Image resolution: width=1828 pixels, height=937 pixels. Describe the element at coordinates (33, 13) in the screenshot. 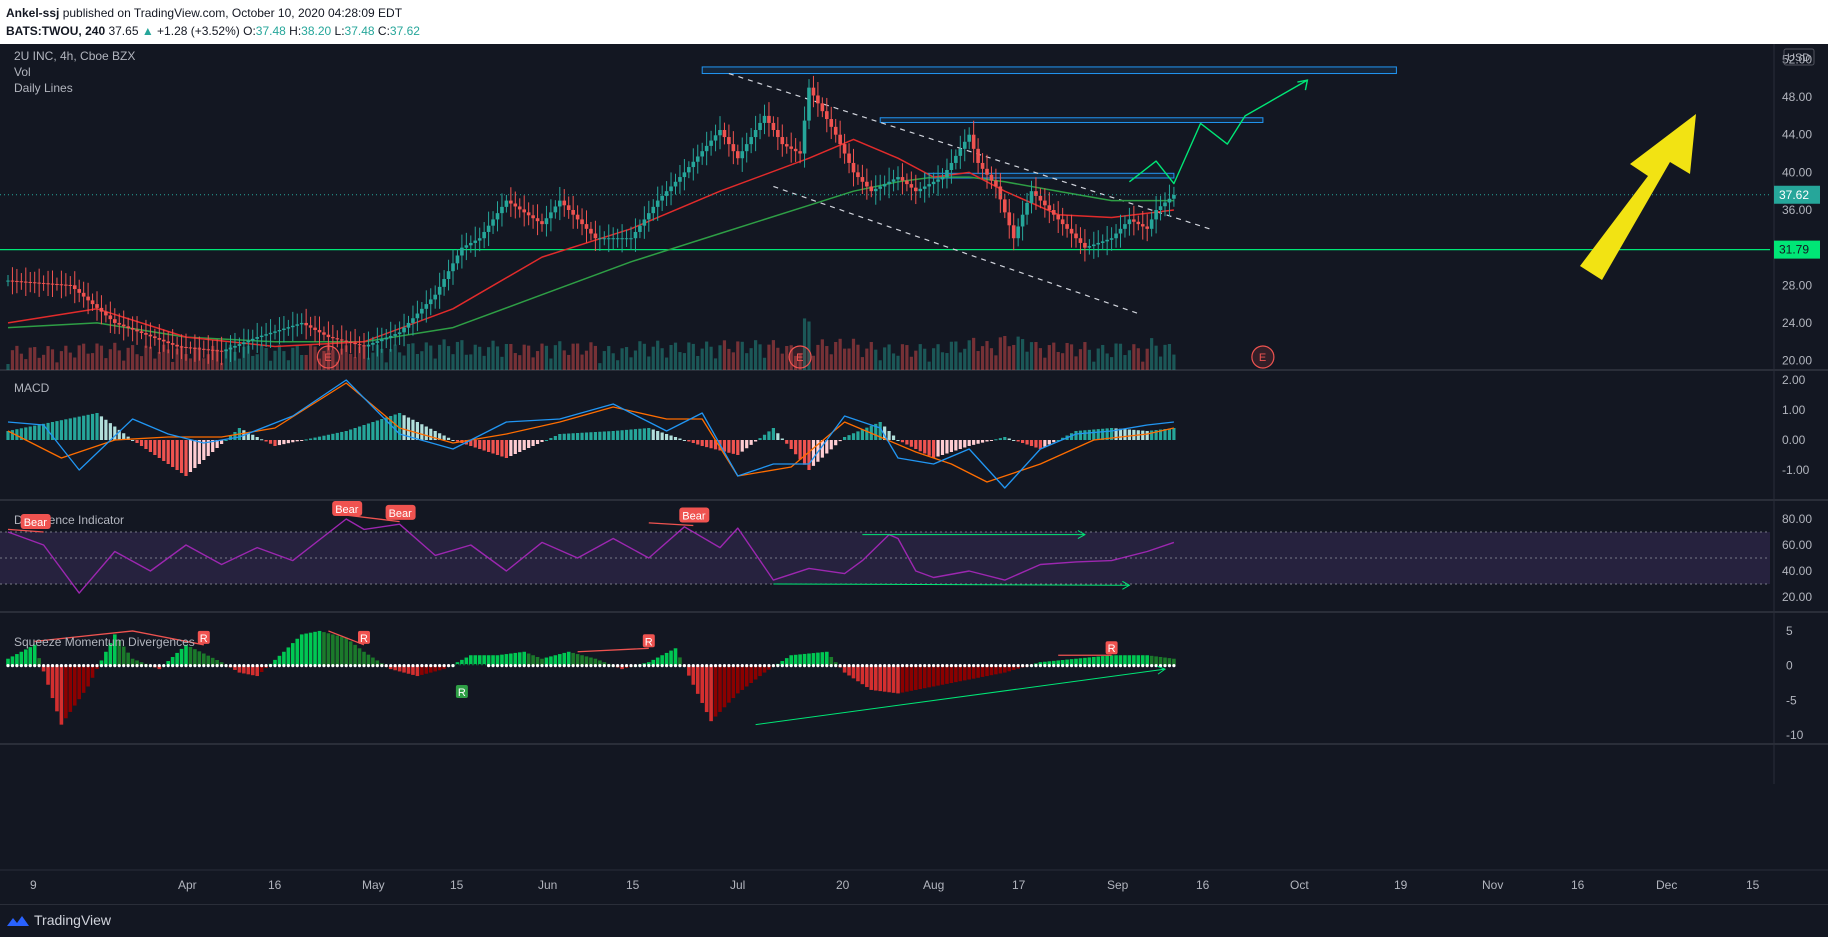

I see `author-name: Ankel-ssj` at that location.